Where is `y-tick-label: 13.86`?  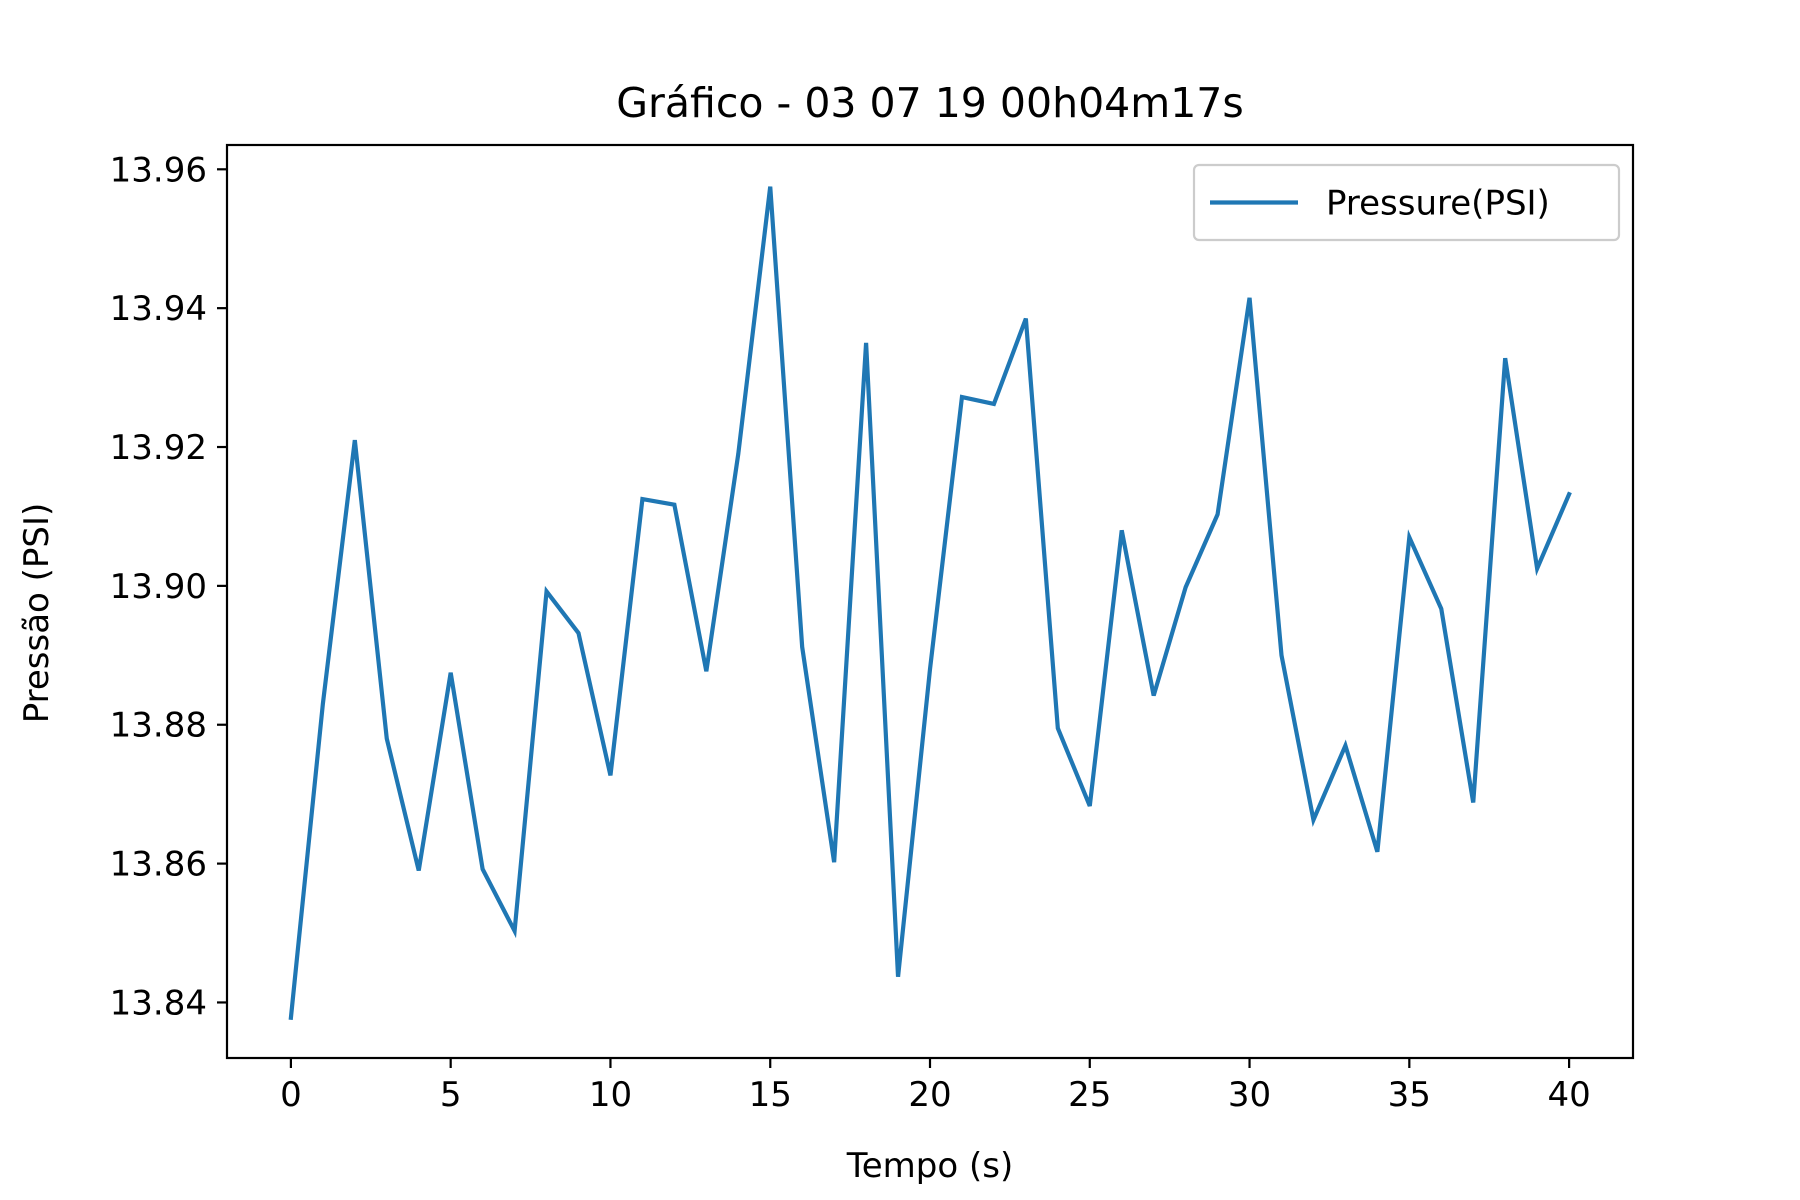
y-tick-label: 13.86 is located at coordinates (158, 865).